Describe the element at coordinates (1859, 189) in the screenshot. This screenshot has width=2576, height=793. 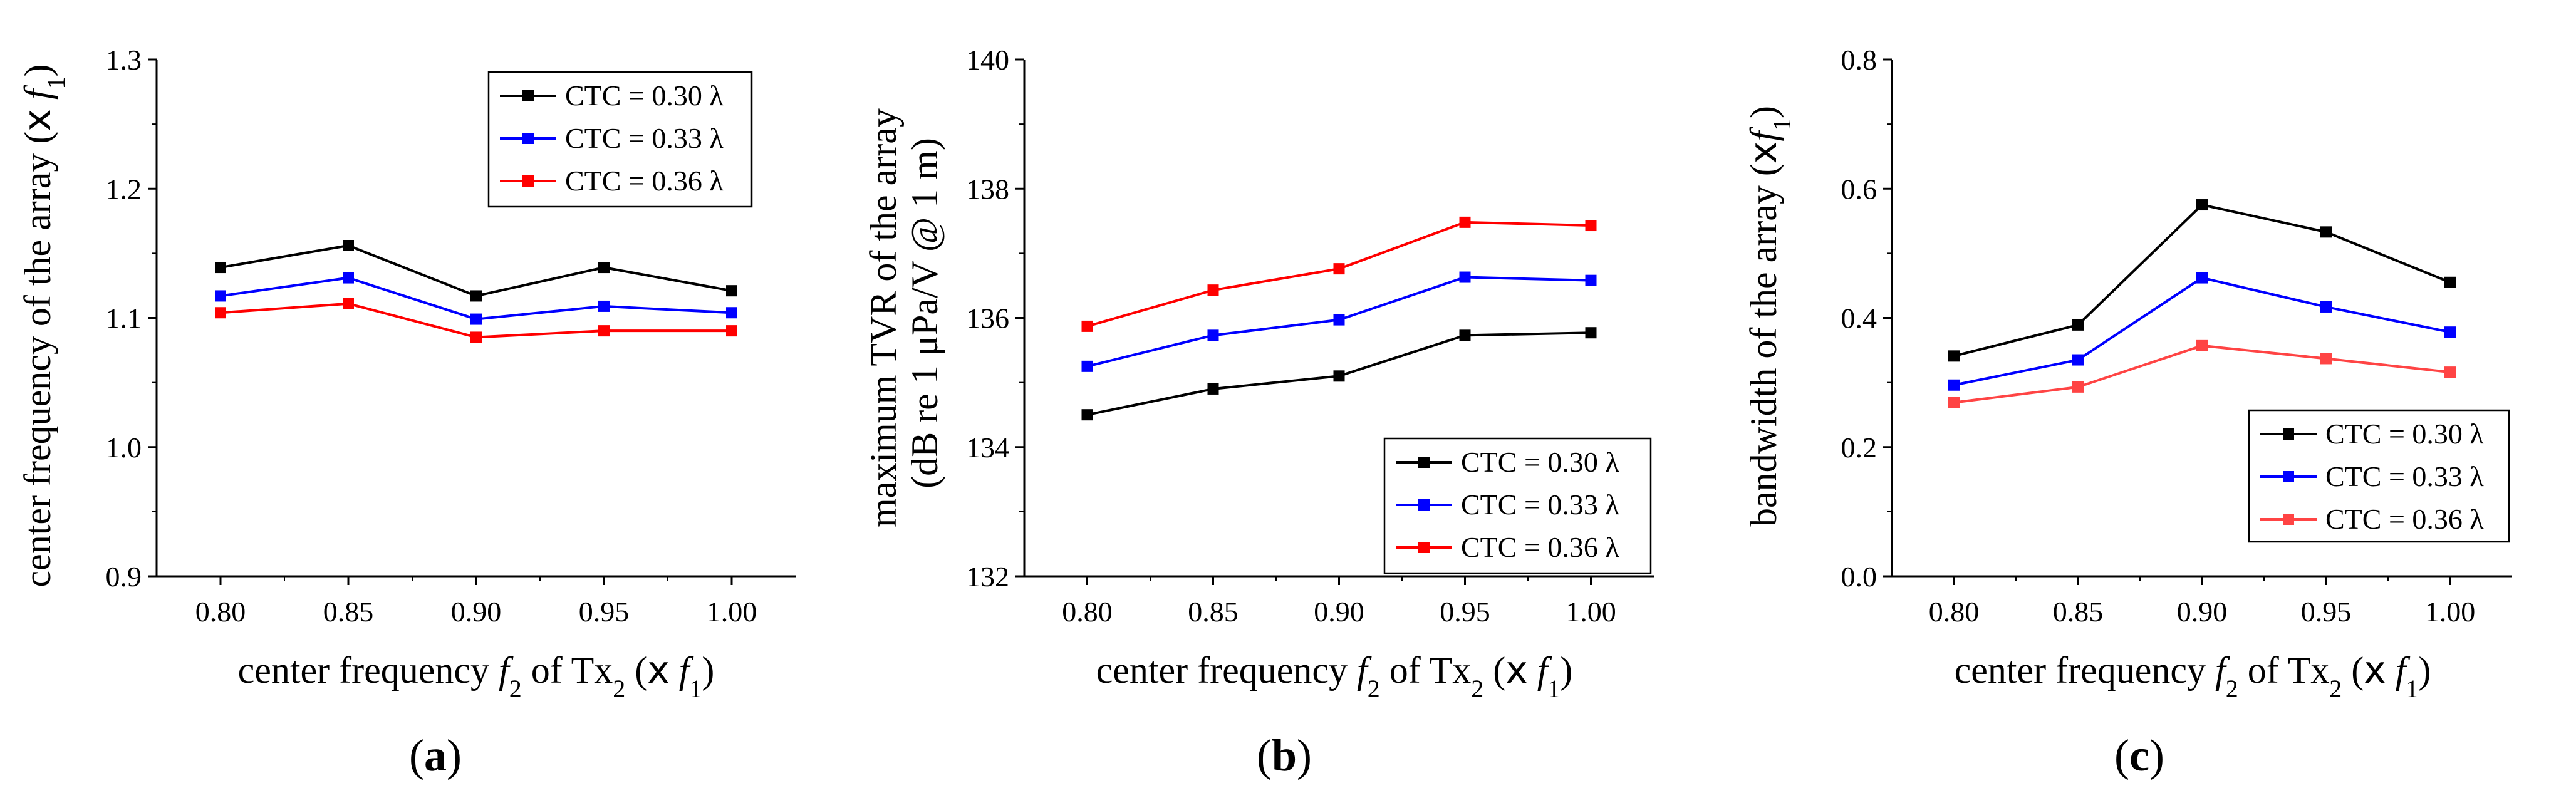
I see `y-tick-label: 0.6` at that location.